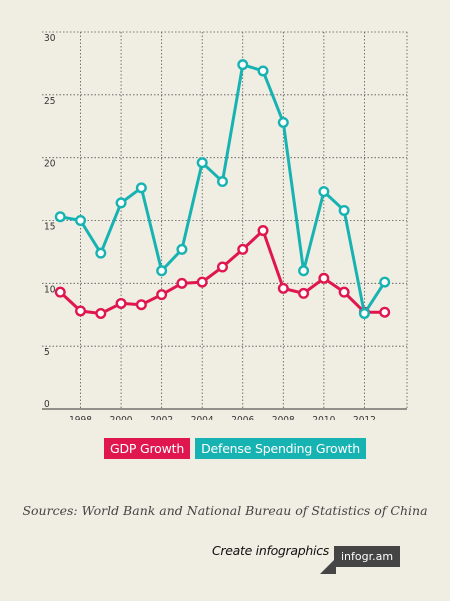  Describe the element at coordinates (47, 404) in the screenshot. I see `y-tick-label: 0` at that location.